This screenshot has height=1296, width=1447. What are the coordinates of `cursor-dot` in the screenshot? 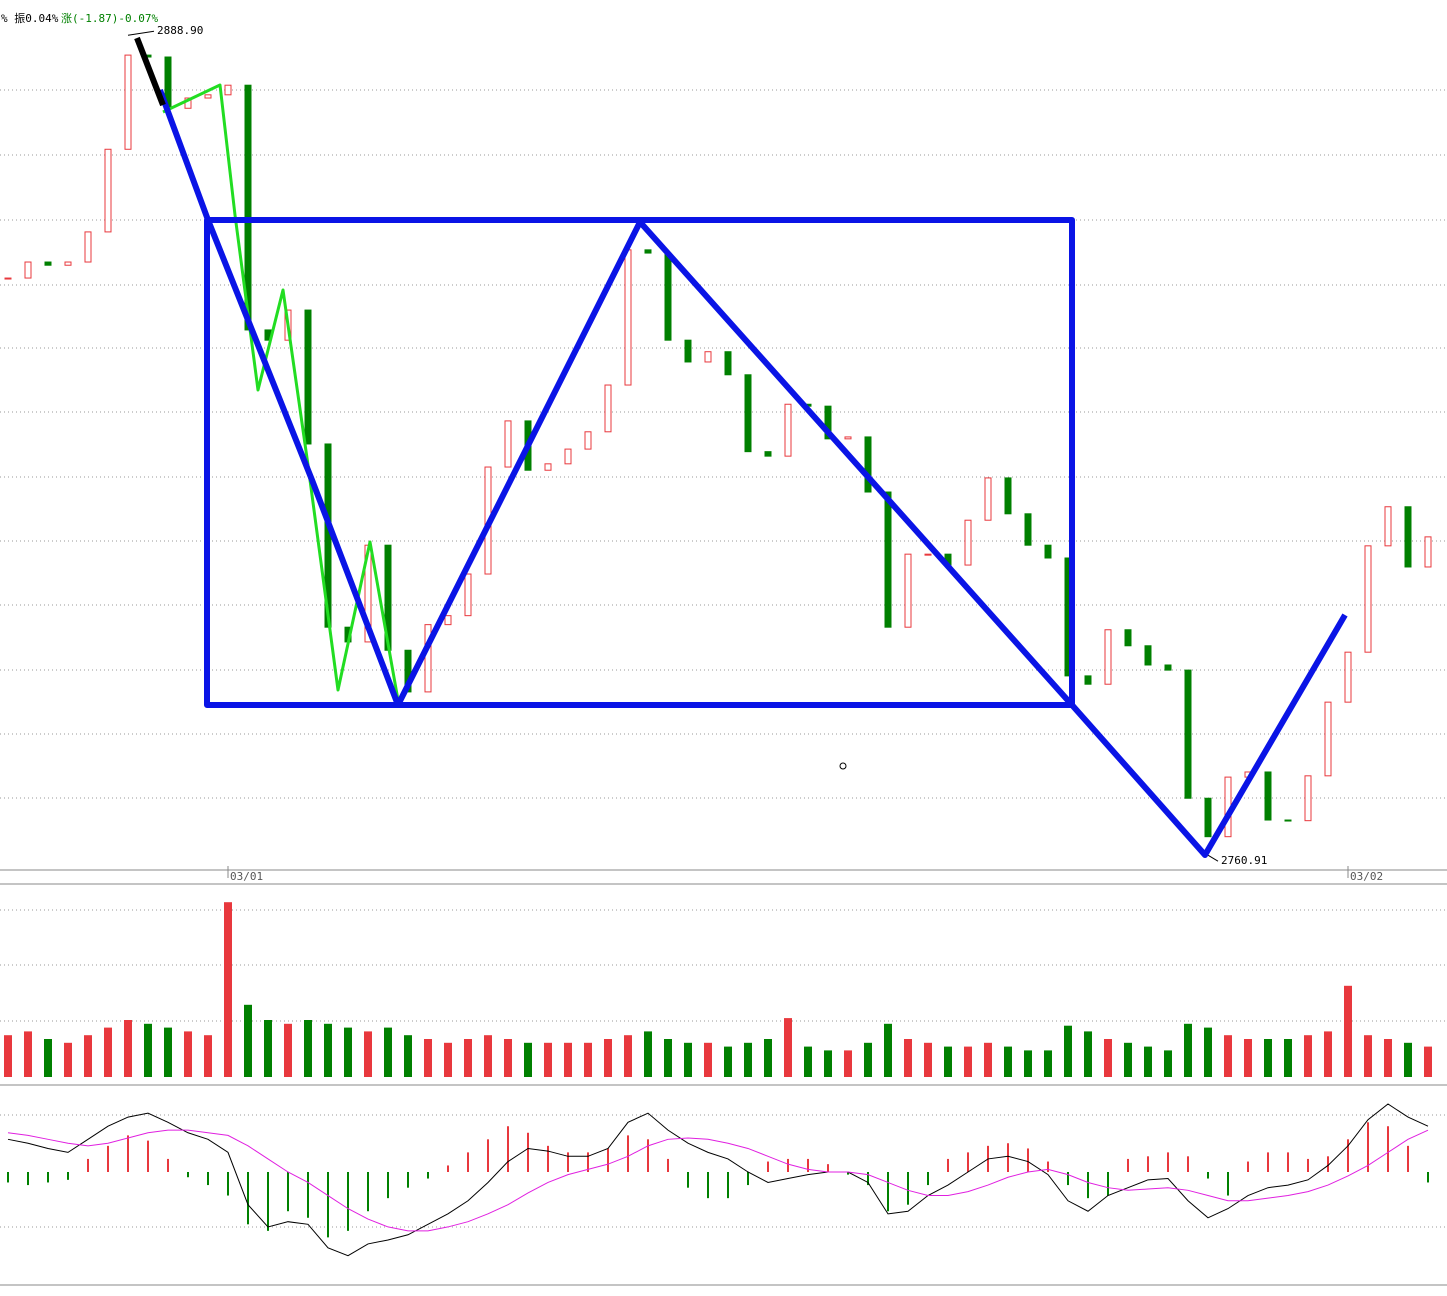 It's located at (843, 766).